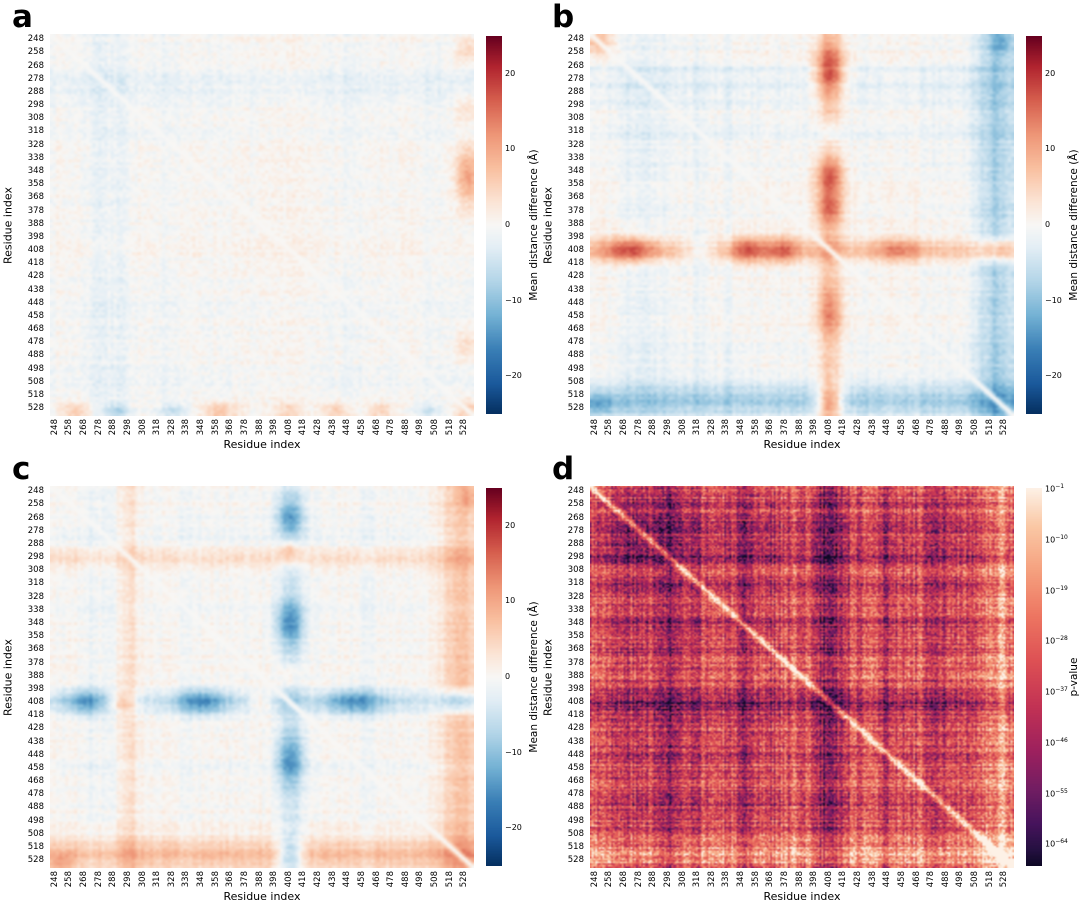  I want to click on x-tick-label: 408, so click(288, 427).